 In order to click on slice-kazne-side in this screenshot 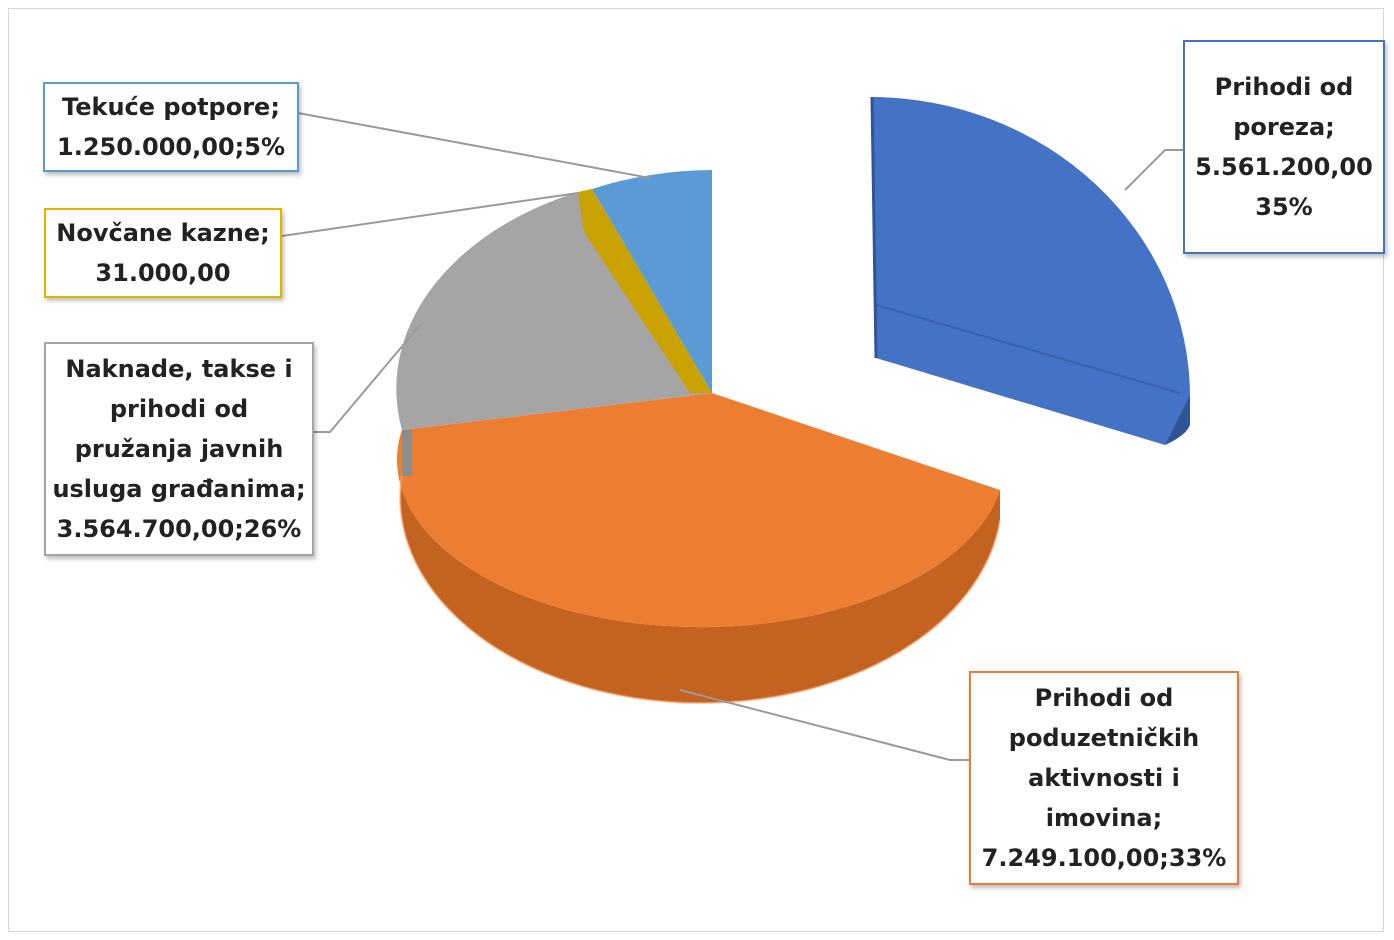, I will do `click(645, 292)`.